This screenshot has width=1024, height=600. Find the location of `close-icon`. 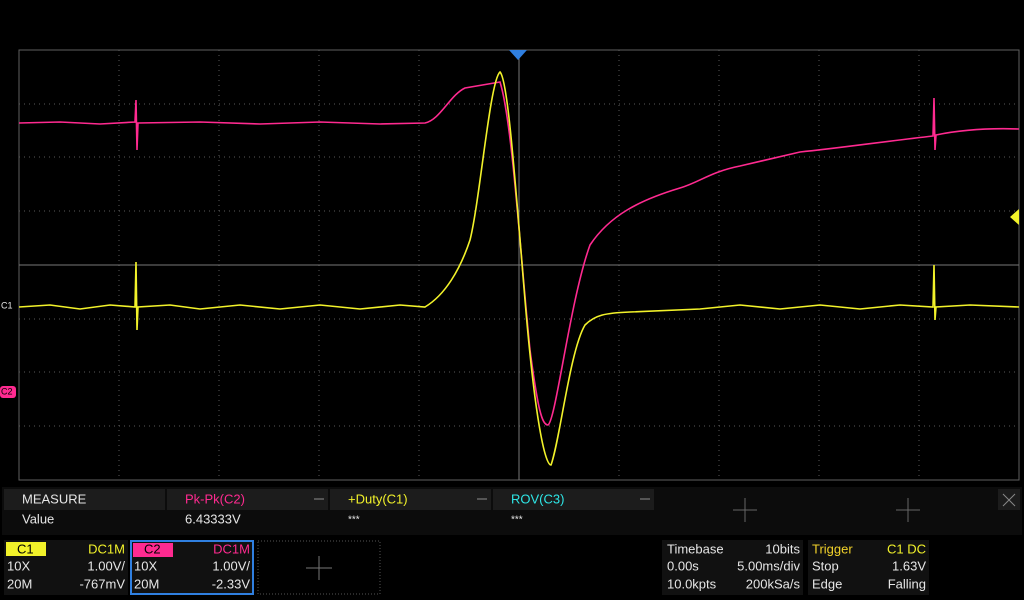

close-icon is located at coordinates (1009, 500).